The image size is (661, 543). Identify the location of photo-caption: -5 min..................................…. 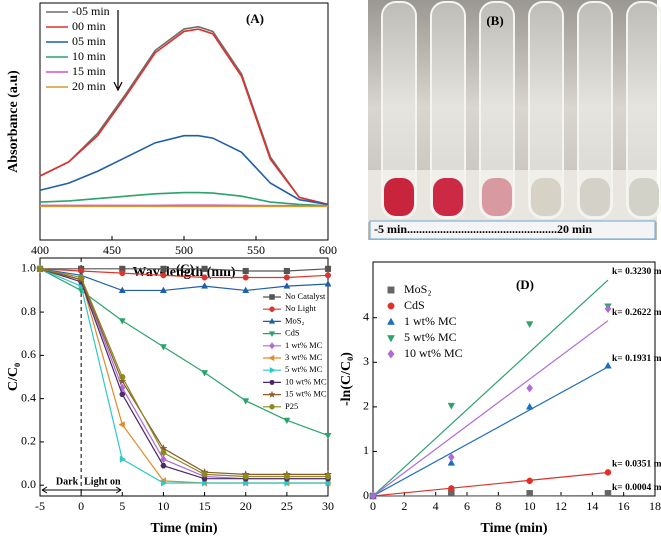
(483, 229).